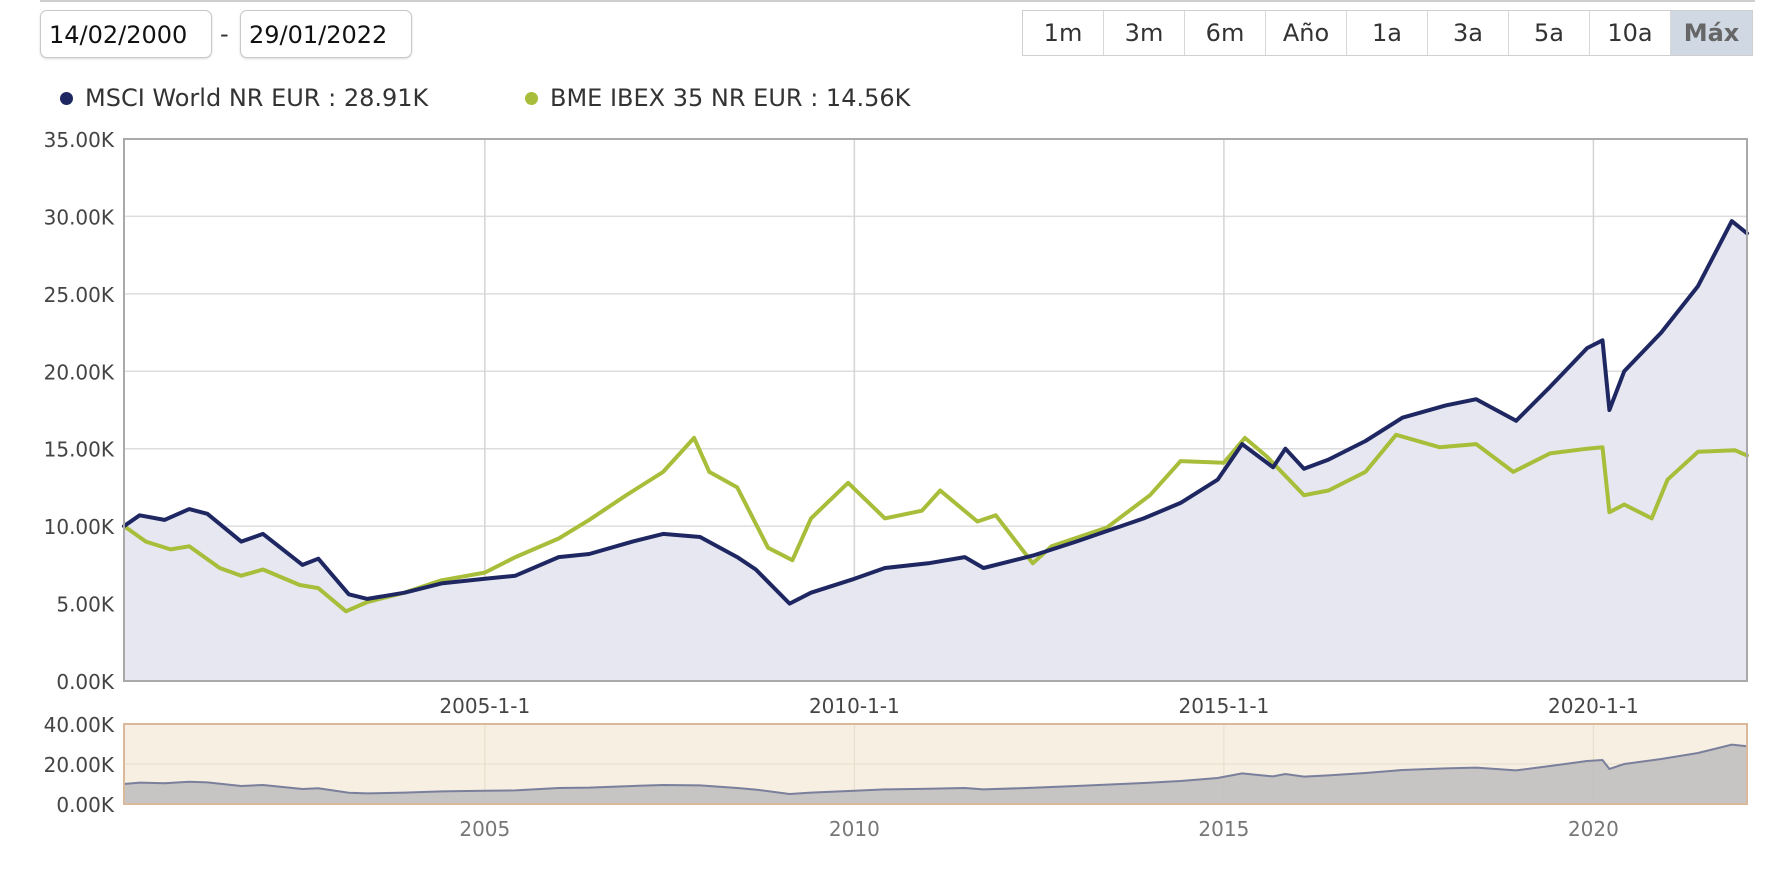  Describe the element at coordinates (854, 706) in the screenshot. I see `x-tick-label: 2010-1-1` at that location.